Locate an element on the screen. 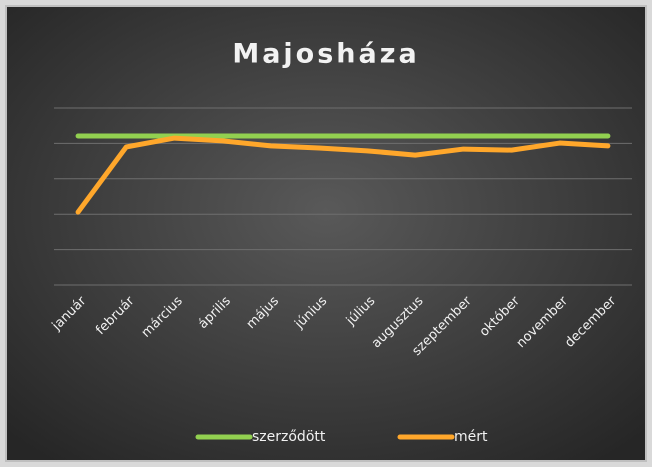 This screenshot has width=652, height=467. legend-label: mért is located at coordinates (471, 437).